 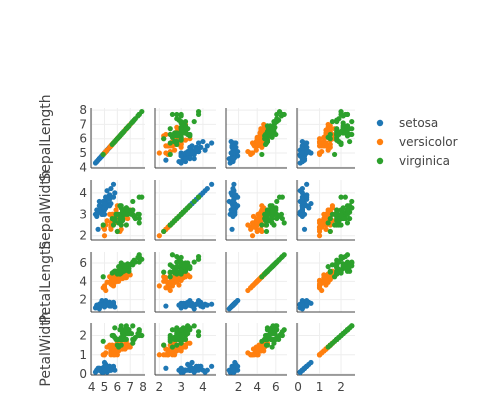 What do you see at coordinates (46, 282) in the screenshot?
I see `y-axis-title-petallength: PetalLength` at bounding box center [46, 282].